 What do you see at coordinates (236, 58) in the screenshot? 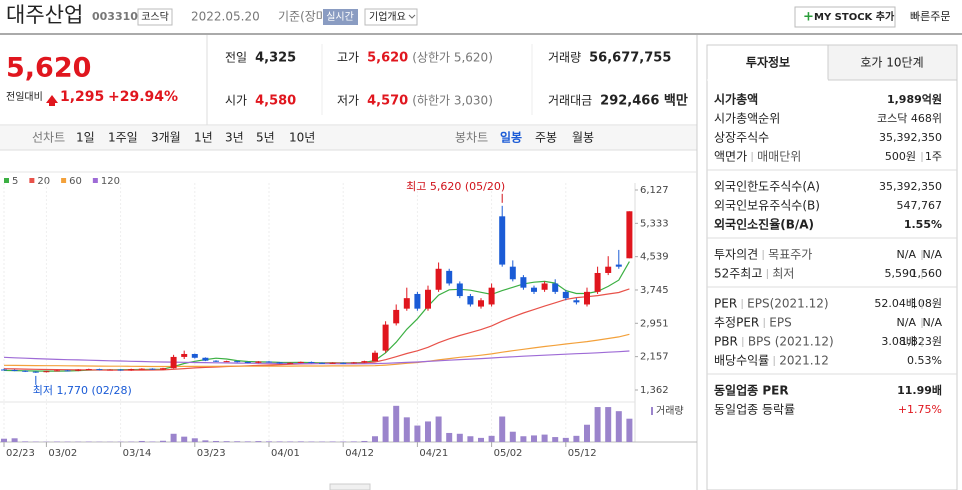
I see `quote-label: 전일` at bounding box center [236, 58].